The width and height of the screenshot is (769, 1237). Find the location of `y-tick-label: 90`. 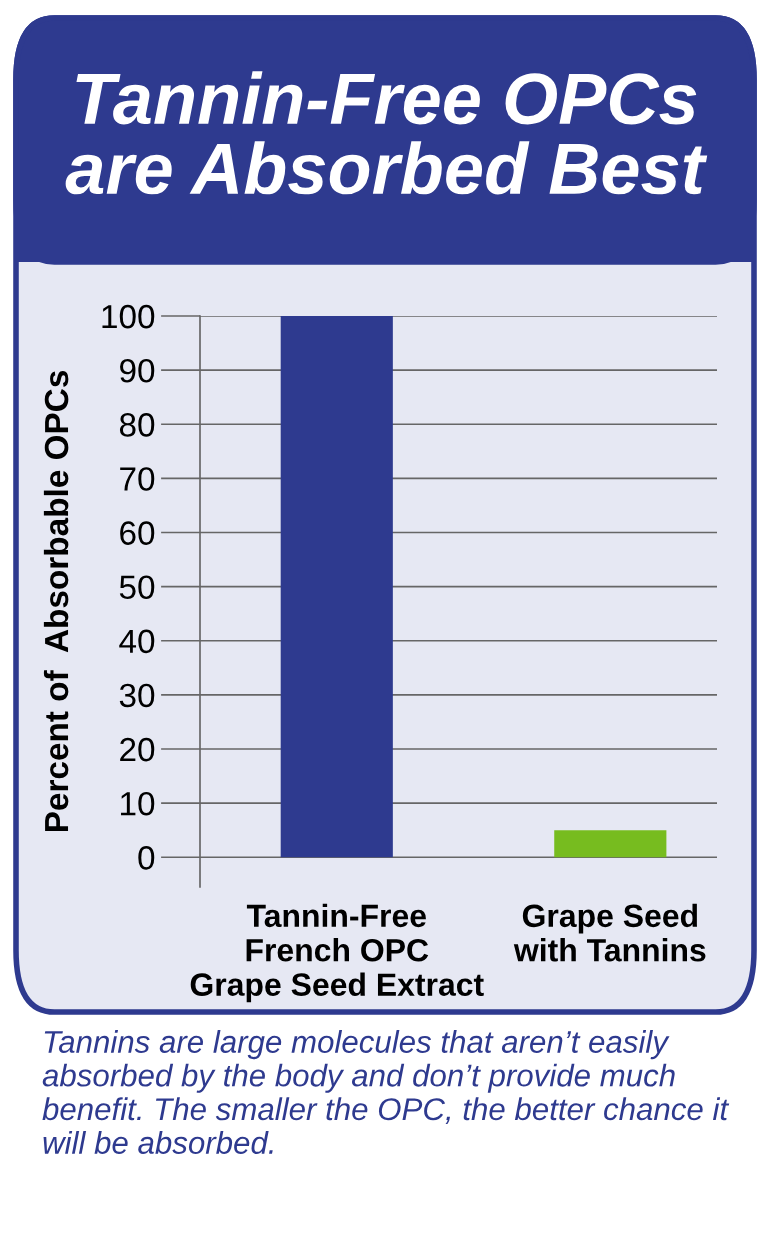

y-tick-label: 90 is located at coordinates (137, 370).